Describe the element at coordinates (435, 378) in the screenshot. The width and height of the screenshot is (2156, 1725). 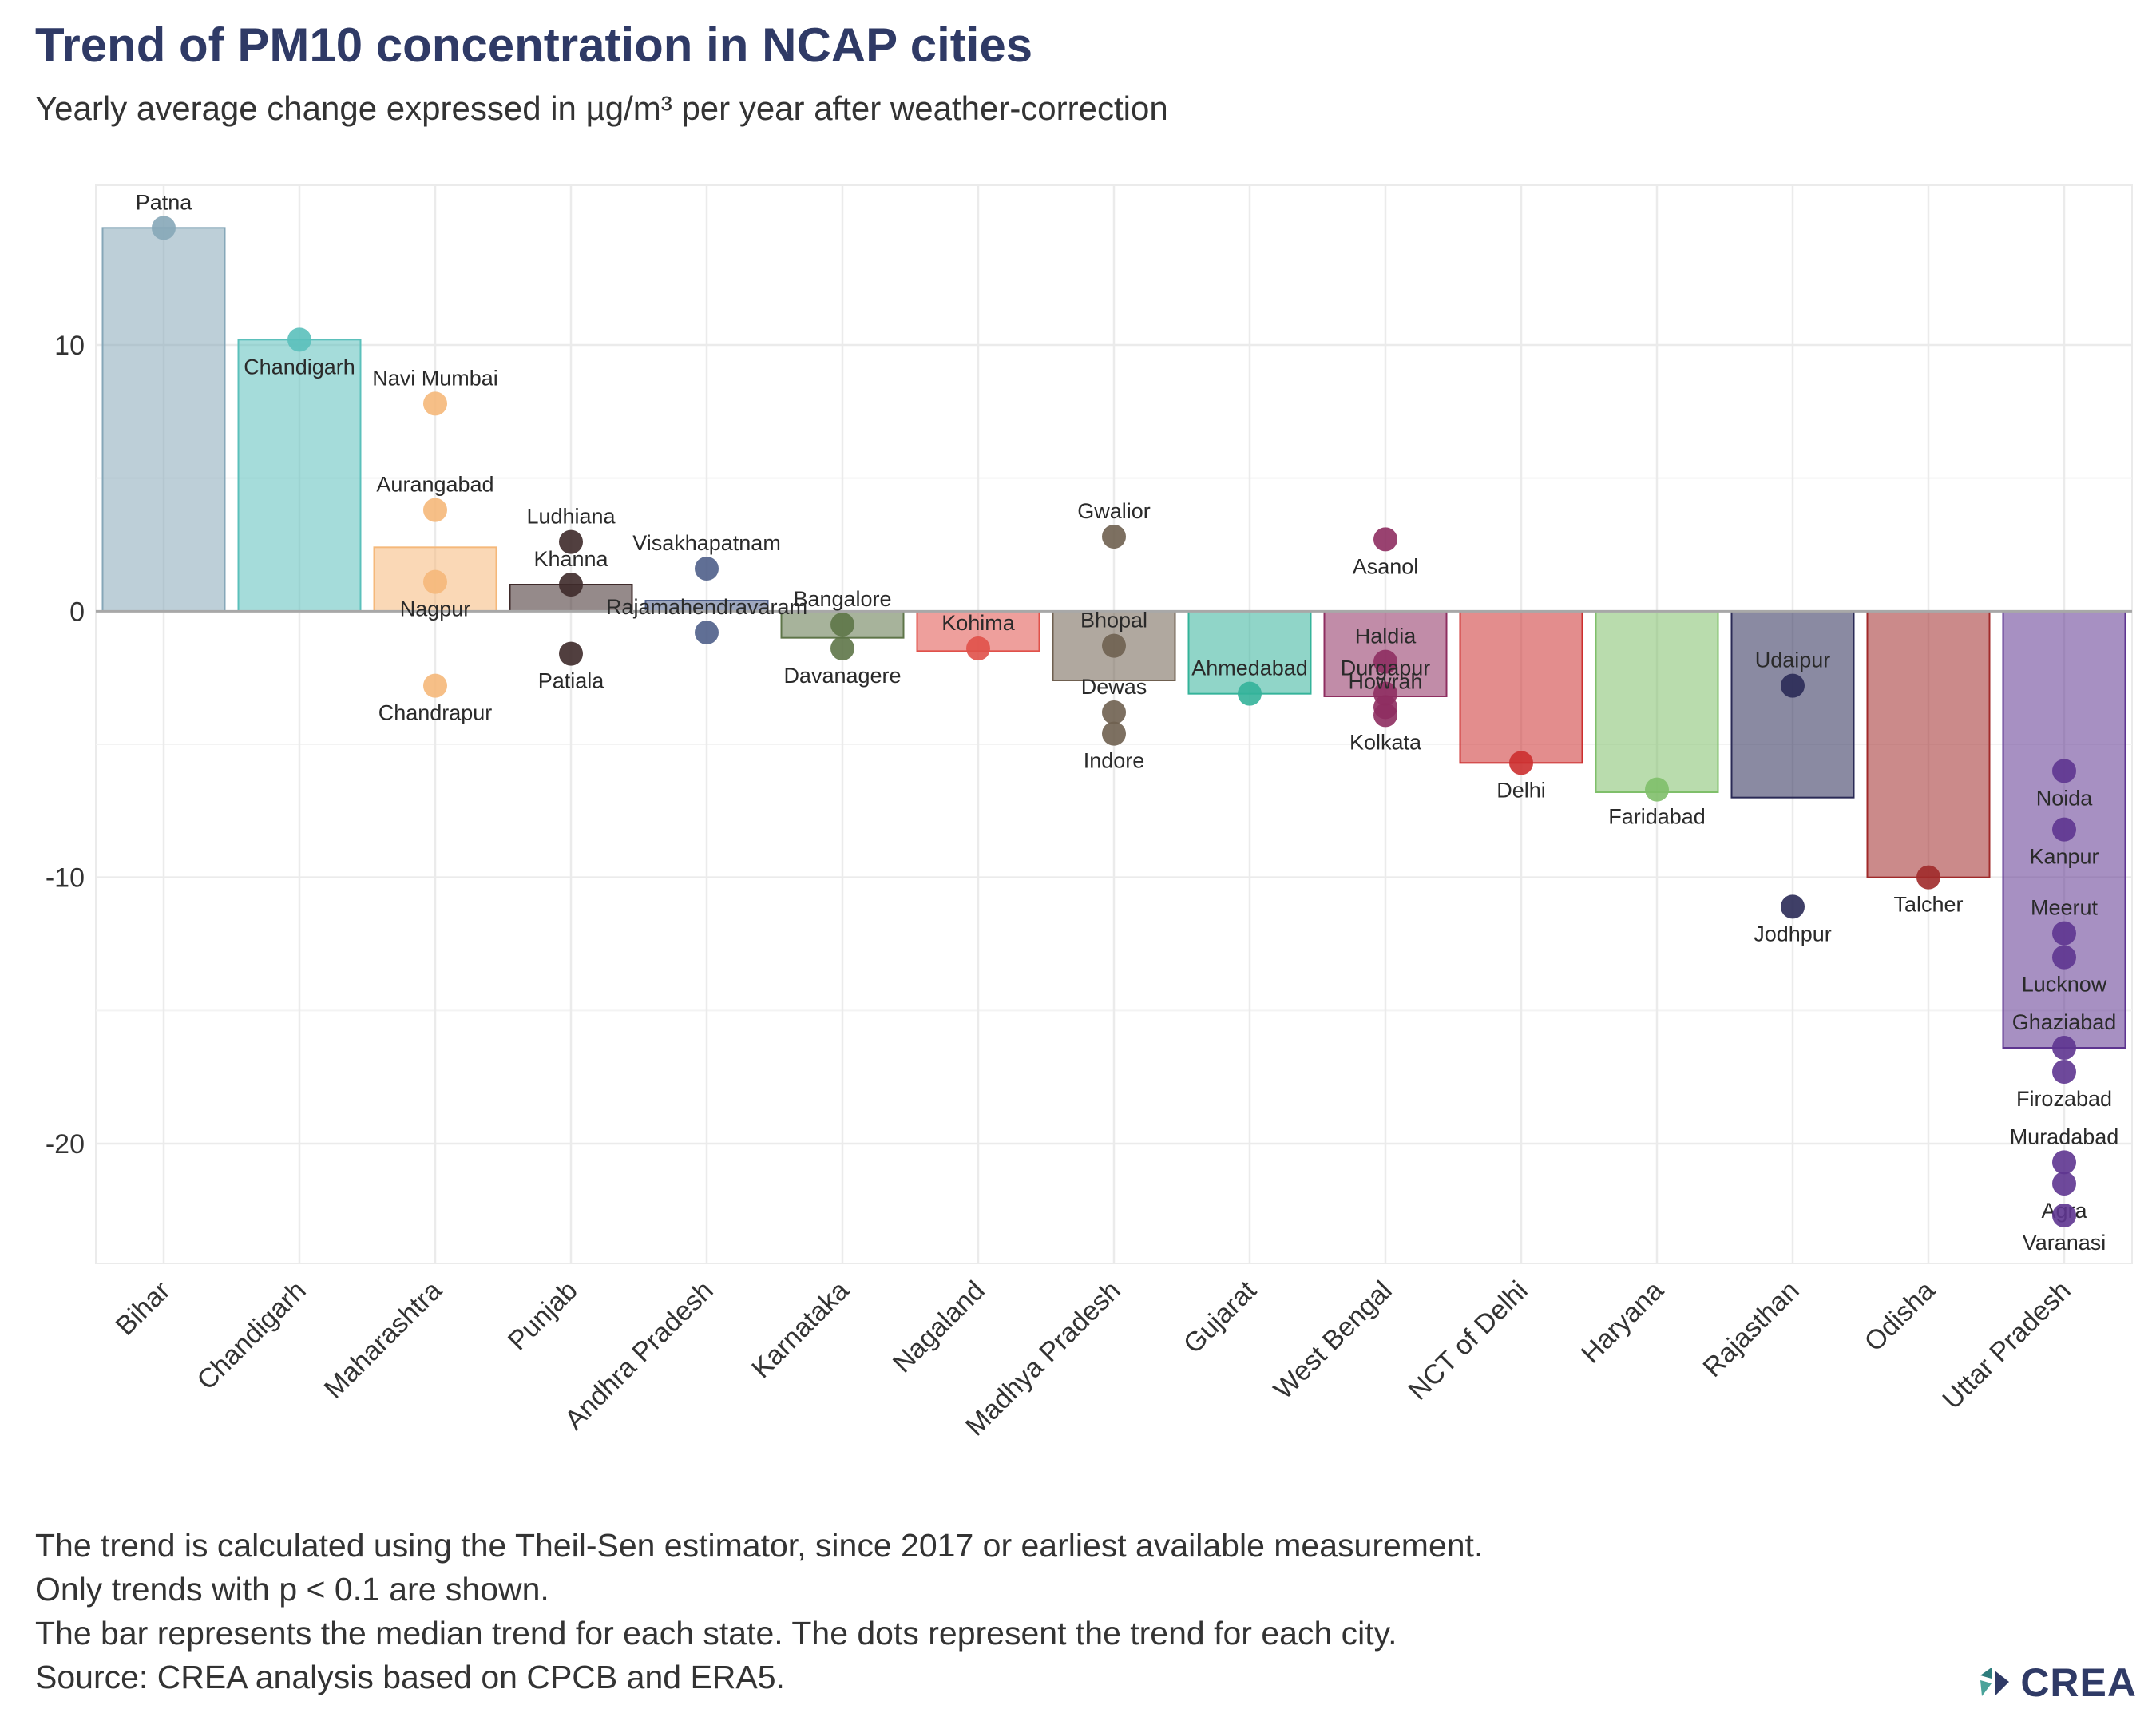
I see `city-label-navi-mumbai: Navi Mumbai` at that location.